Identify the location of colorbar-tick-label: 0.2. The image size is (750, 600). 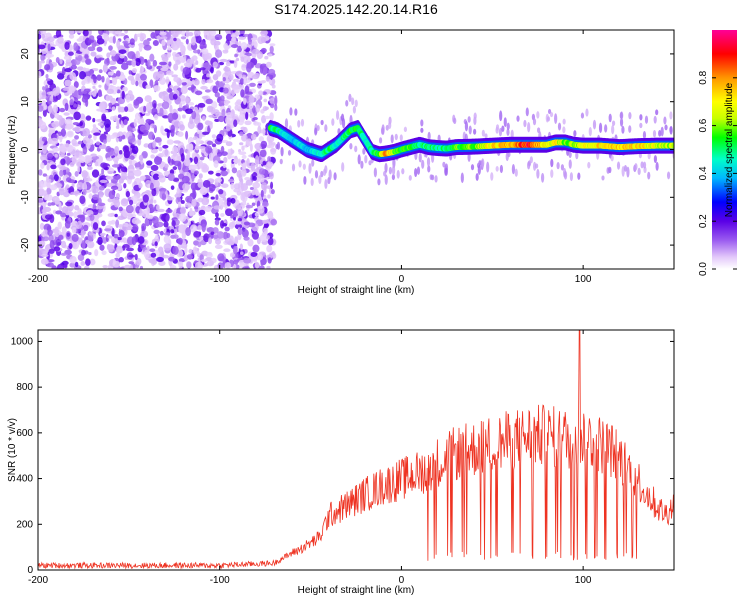
(703, 221).